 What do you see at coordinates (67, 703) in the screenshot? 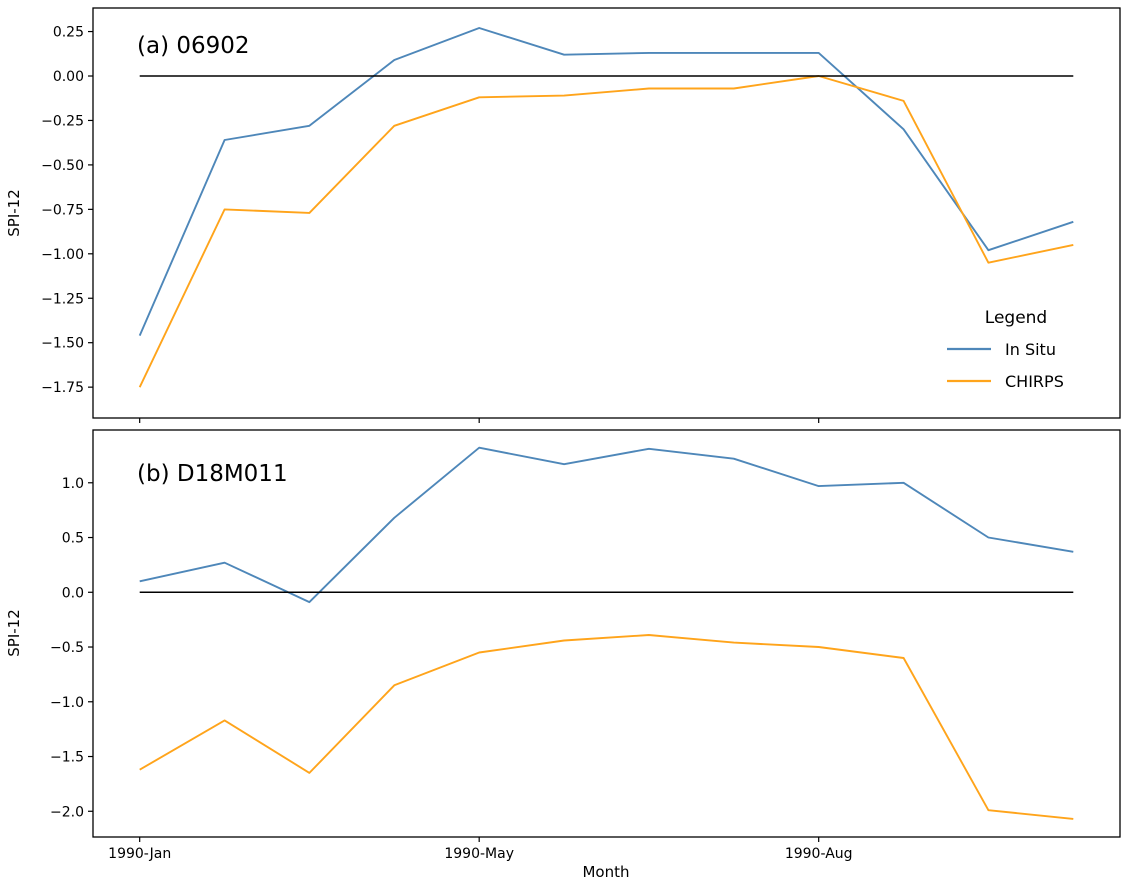
I see `y-tick-label-b: −1.0` at bounding box center [67, 703].